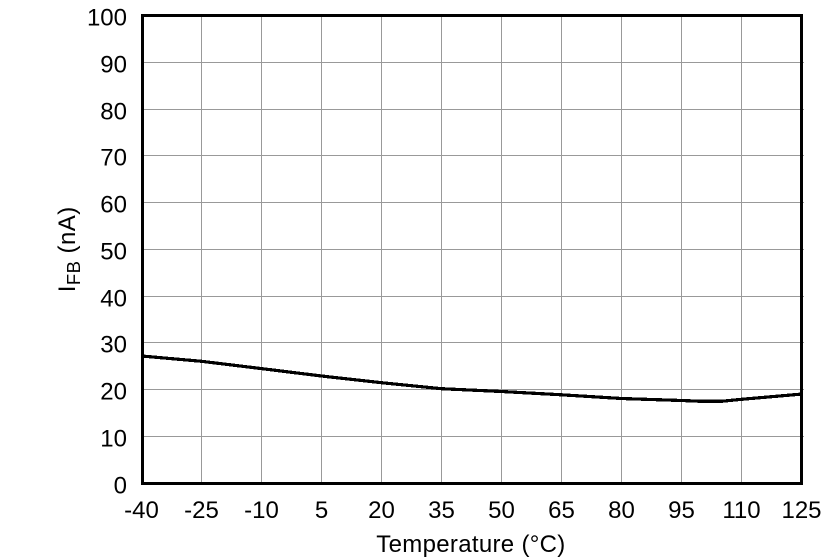 The width and height of the screenshot is (839, 559). Describe the element at coordinates (113, 438) in the screenshot. I see `svg-text: 10` at that location.